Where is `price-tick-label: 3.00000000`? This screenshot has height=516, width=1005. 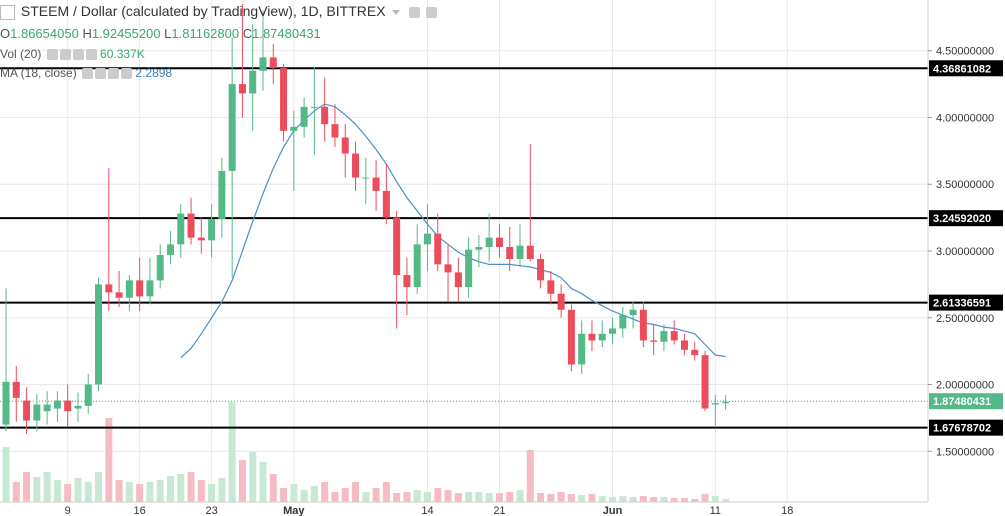
price-tick-label: 3.00000000 is located at coordinates (965, 252).